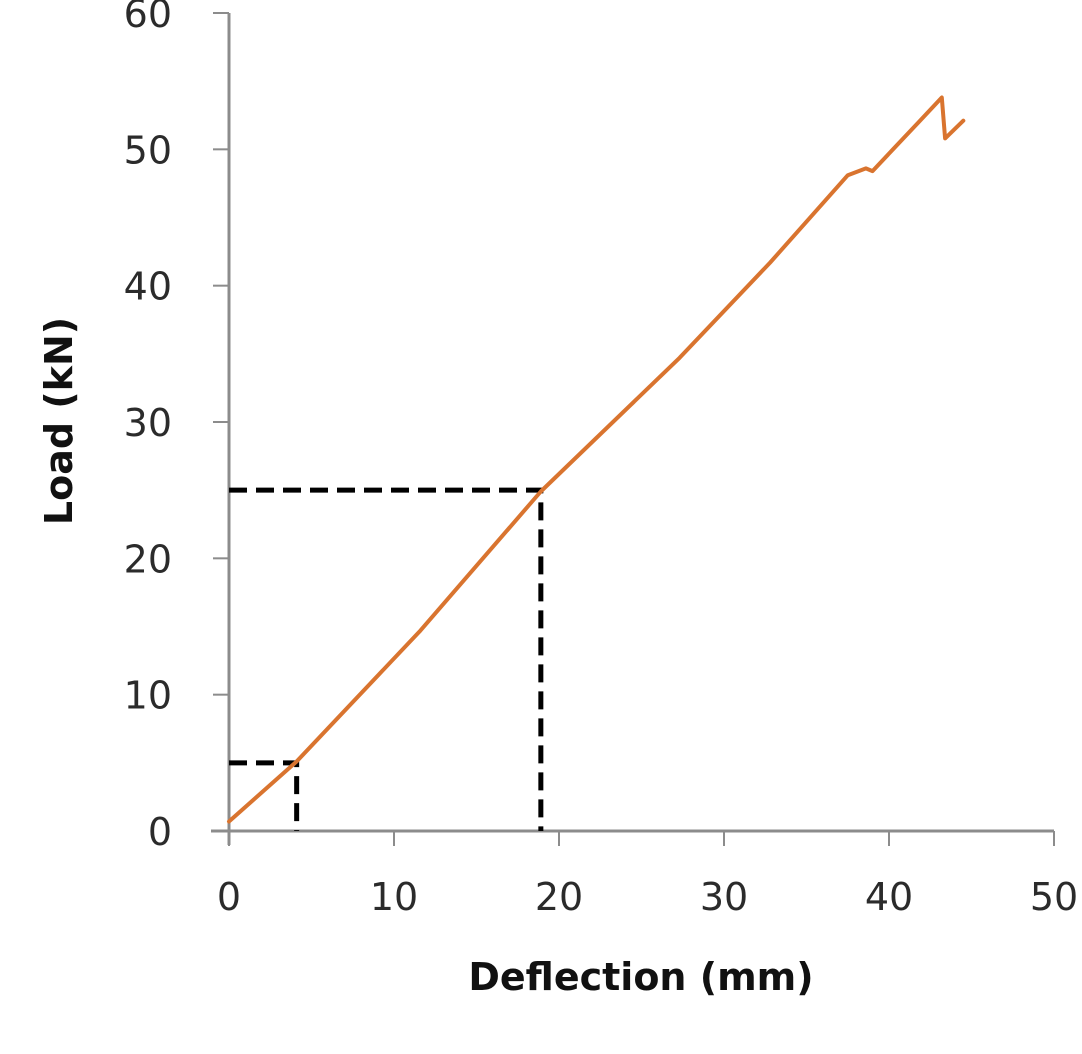 This screenshot has width=1082, height=1054. Describe the element at coordinates (394, 897) in the screenshot. I see `x-tick-label: 10` at that location.